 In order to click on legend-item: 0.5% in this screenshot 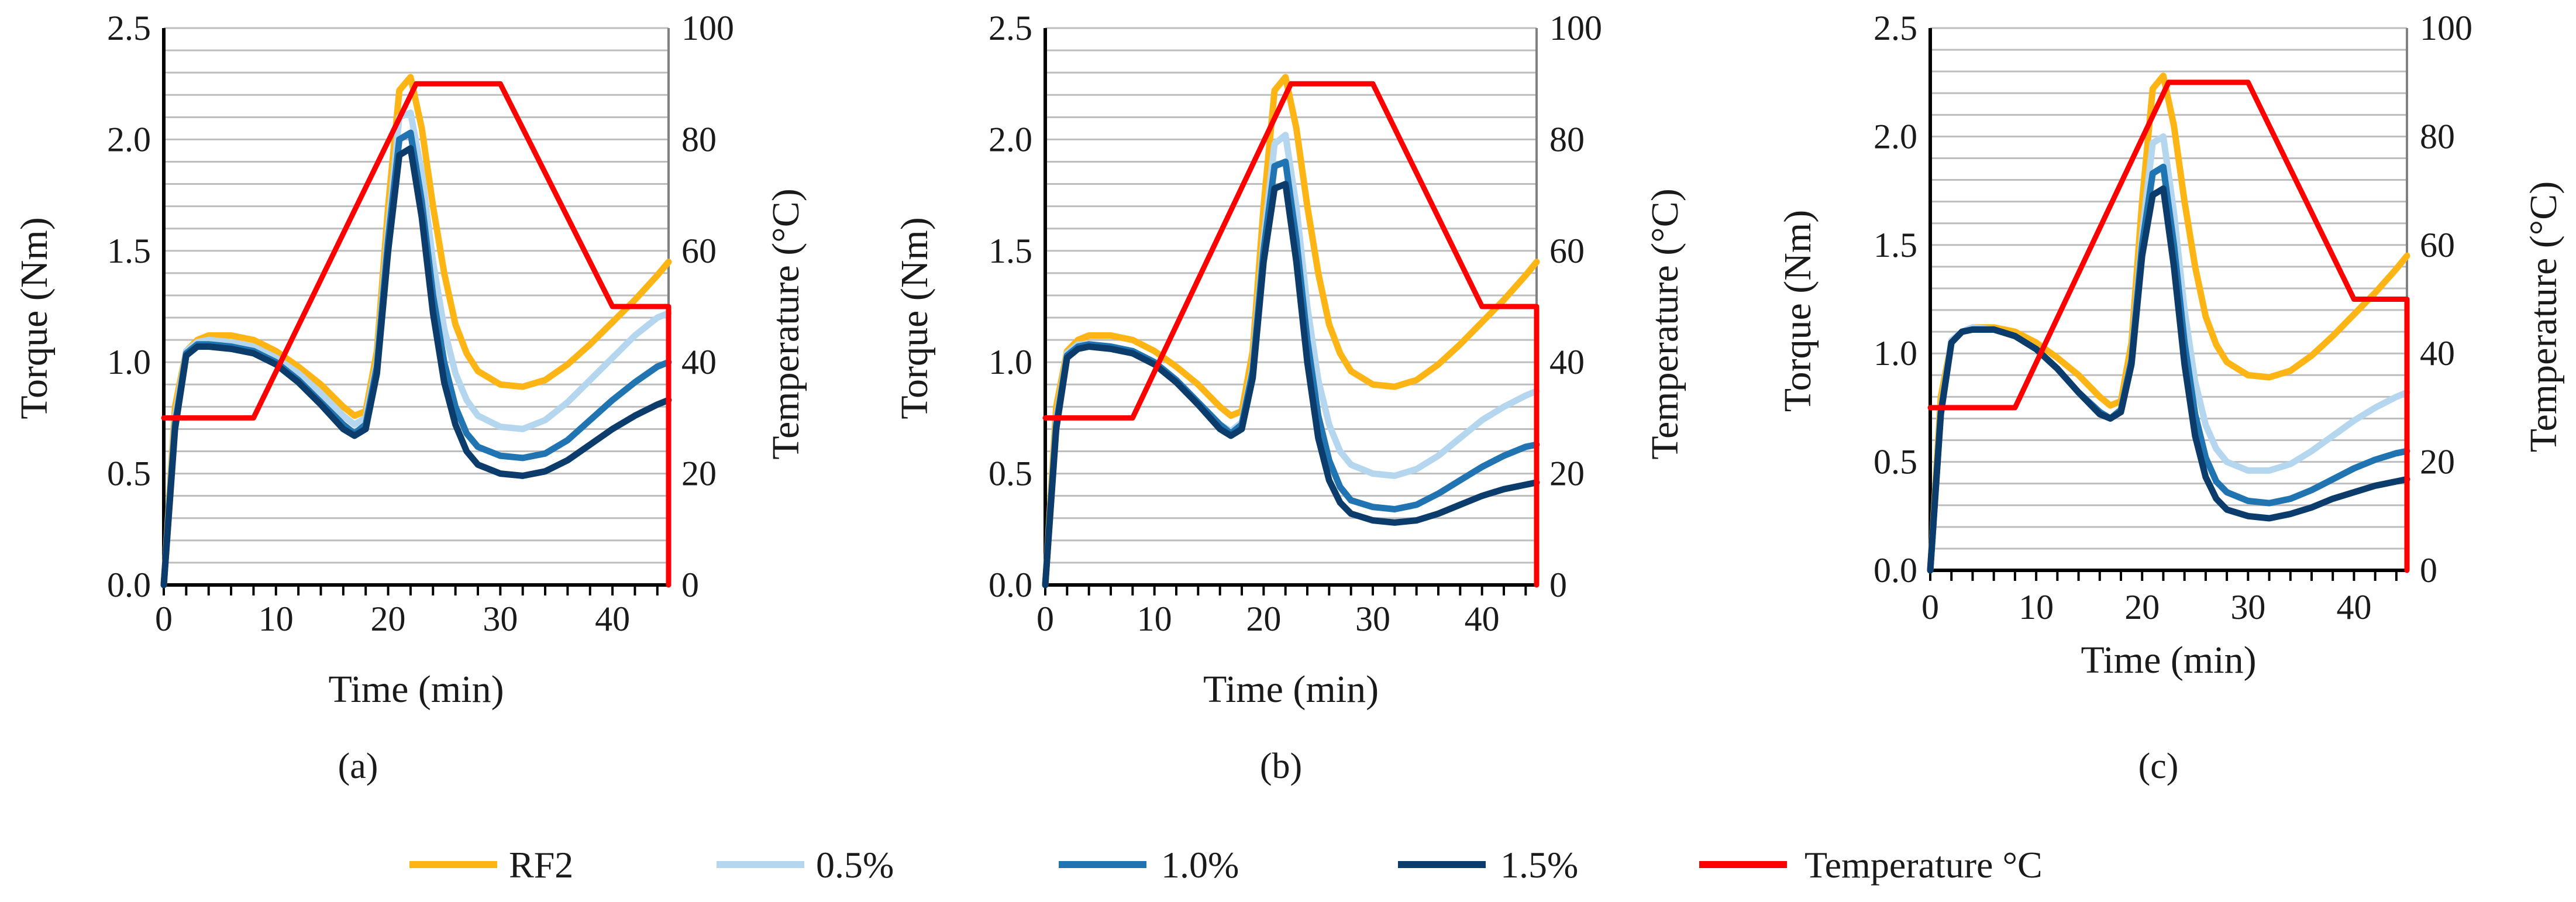, I will do `click(805, 865)`.